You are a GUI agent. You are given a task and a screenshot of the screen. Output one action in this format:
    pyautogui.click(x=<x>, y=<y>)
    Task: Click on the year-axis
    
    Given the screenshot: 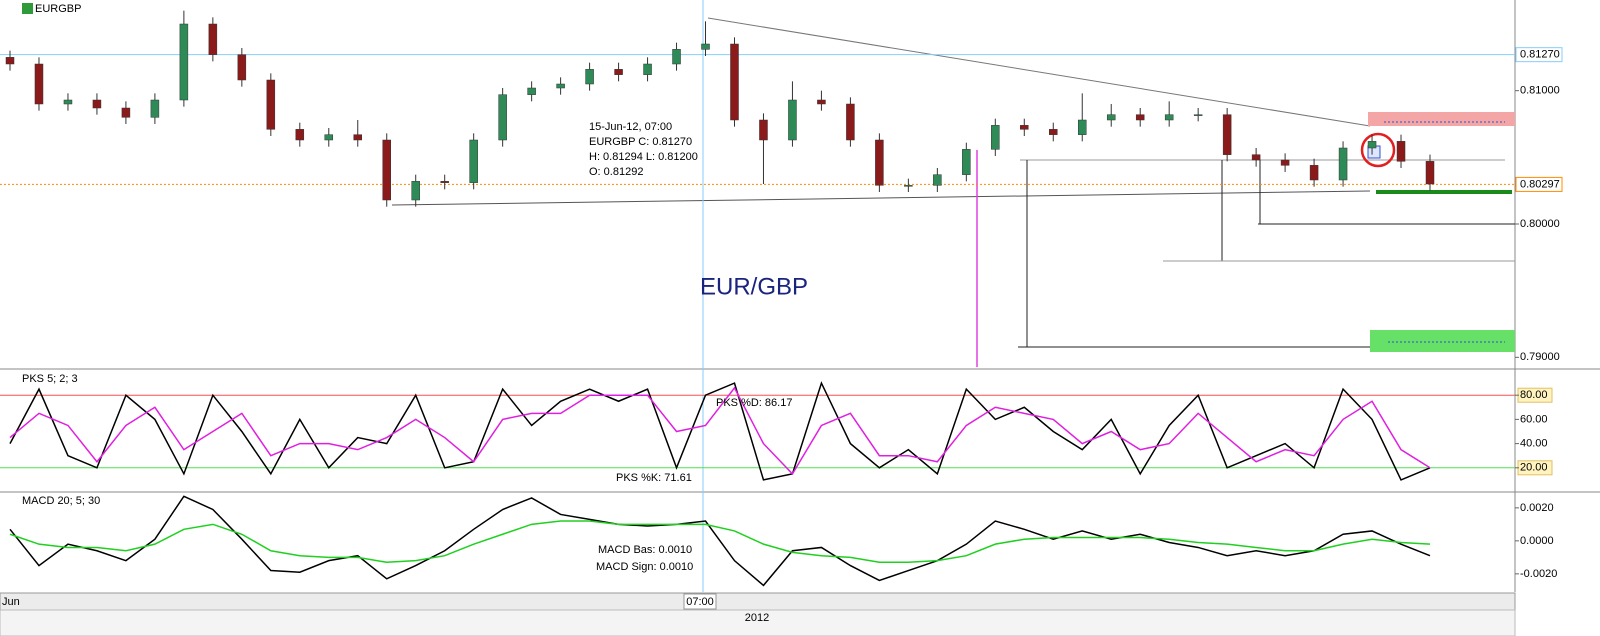 What is the action you would take?
    pyautogui.click(x=758, y=622)
    